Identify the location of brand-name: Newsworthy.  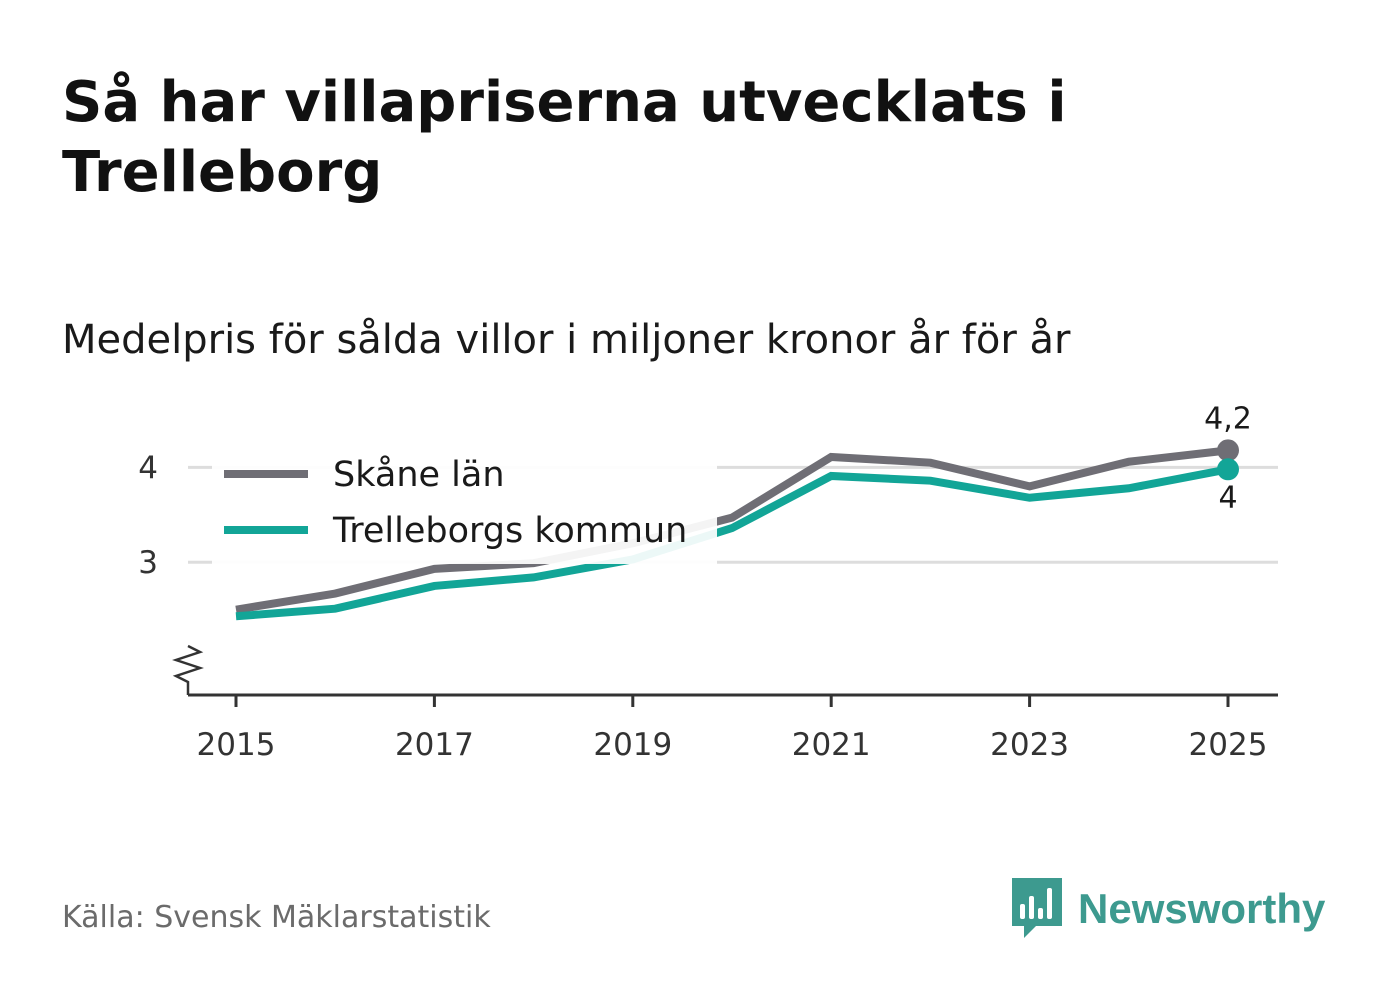
(1202, 908).